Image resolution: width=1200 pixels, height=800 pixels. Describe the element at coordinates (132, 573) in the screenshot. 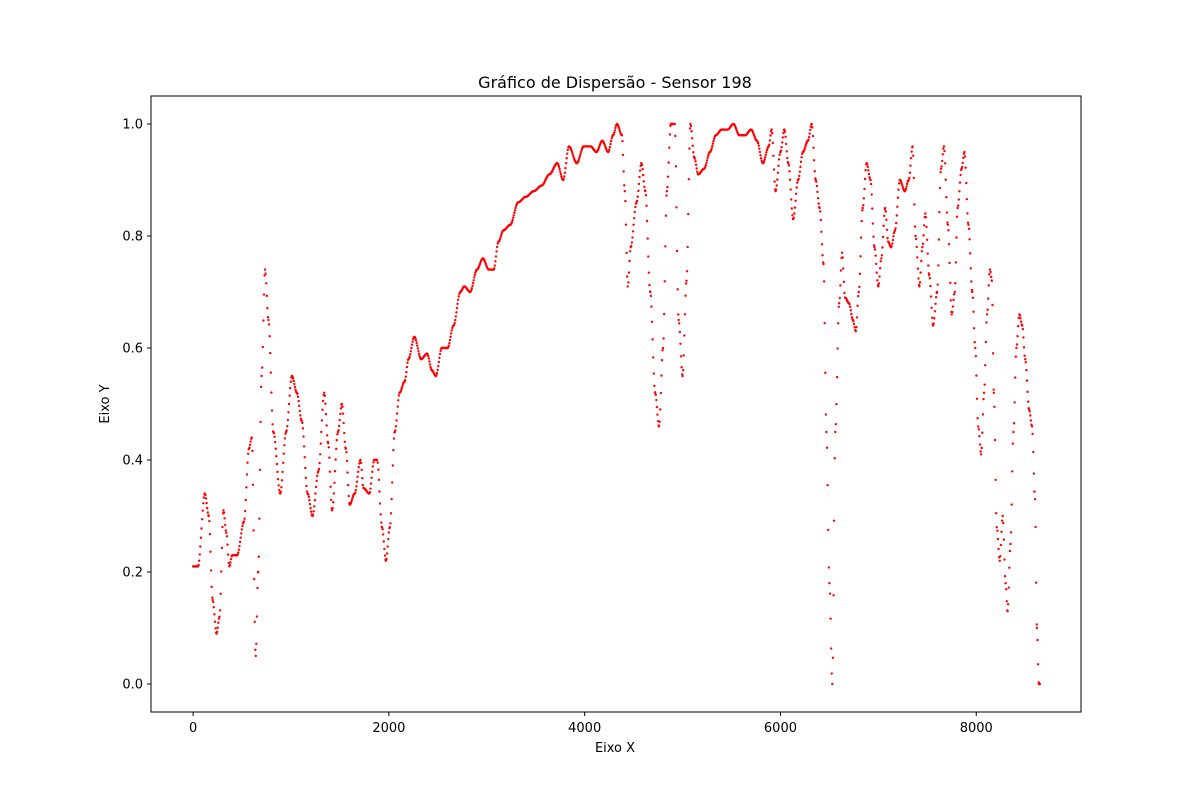

I see `y-tick-label: 0.2` at that location.